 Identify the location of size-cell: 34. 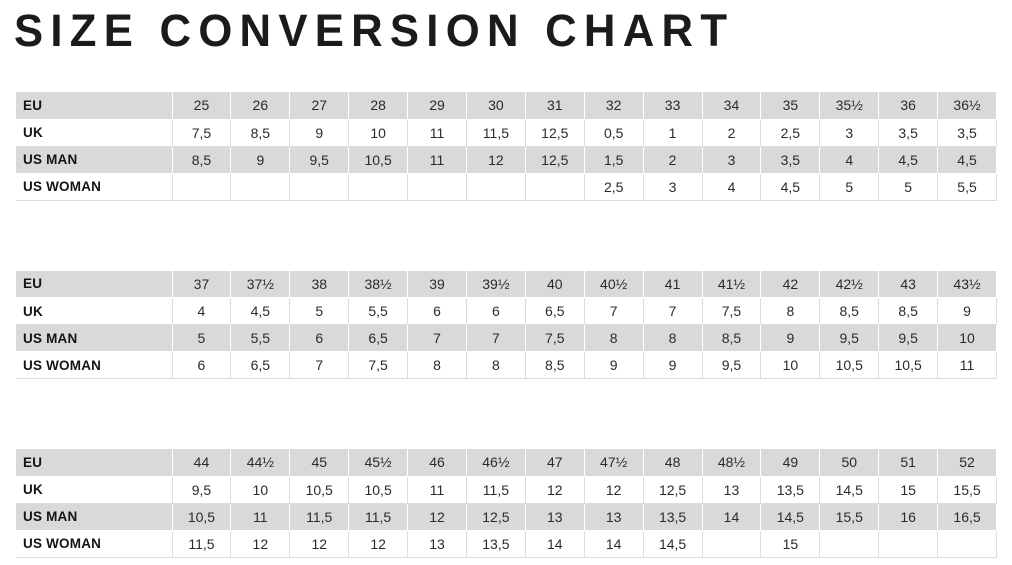
(732, 106).